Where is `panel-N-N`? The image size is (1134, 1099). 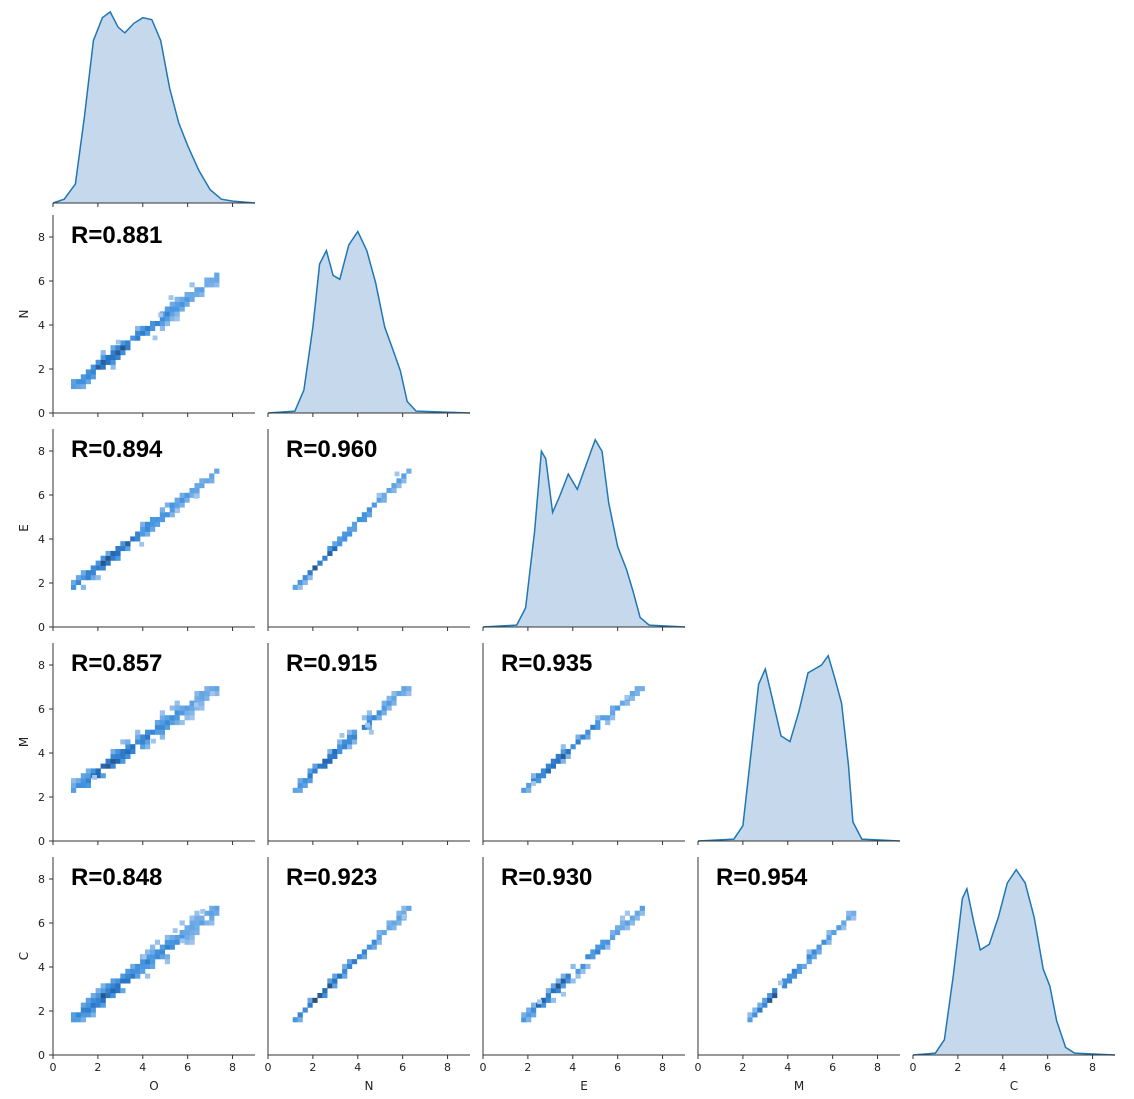 panel-N-N is located at coordinates (369, 323).